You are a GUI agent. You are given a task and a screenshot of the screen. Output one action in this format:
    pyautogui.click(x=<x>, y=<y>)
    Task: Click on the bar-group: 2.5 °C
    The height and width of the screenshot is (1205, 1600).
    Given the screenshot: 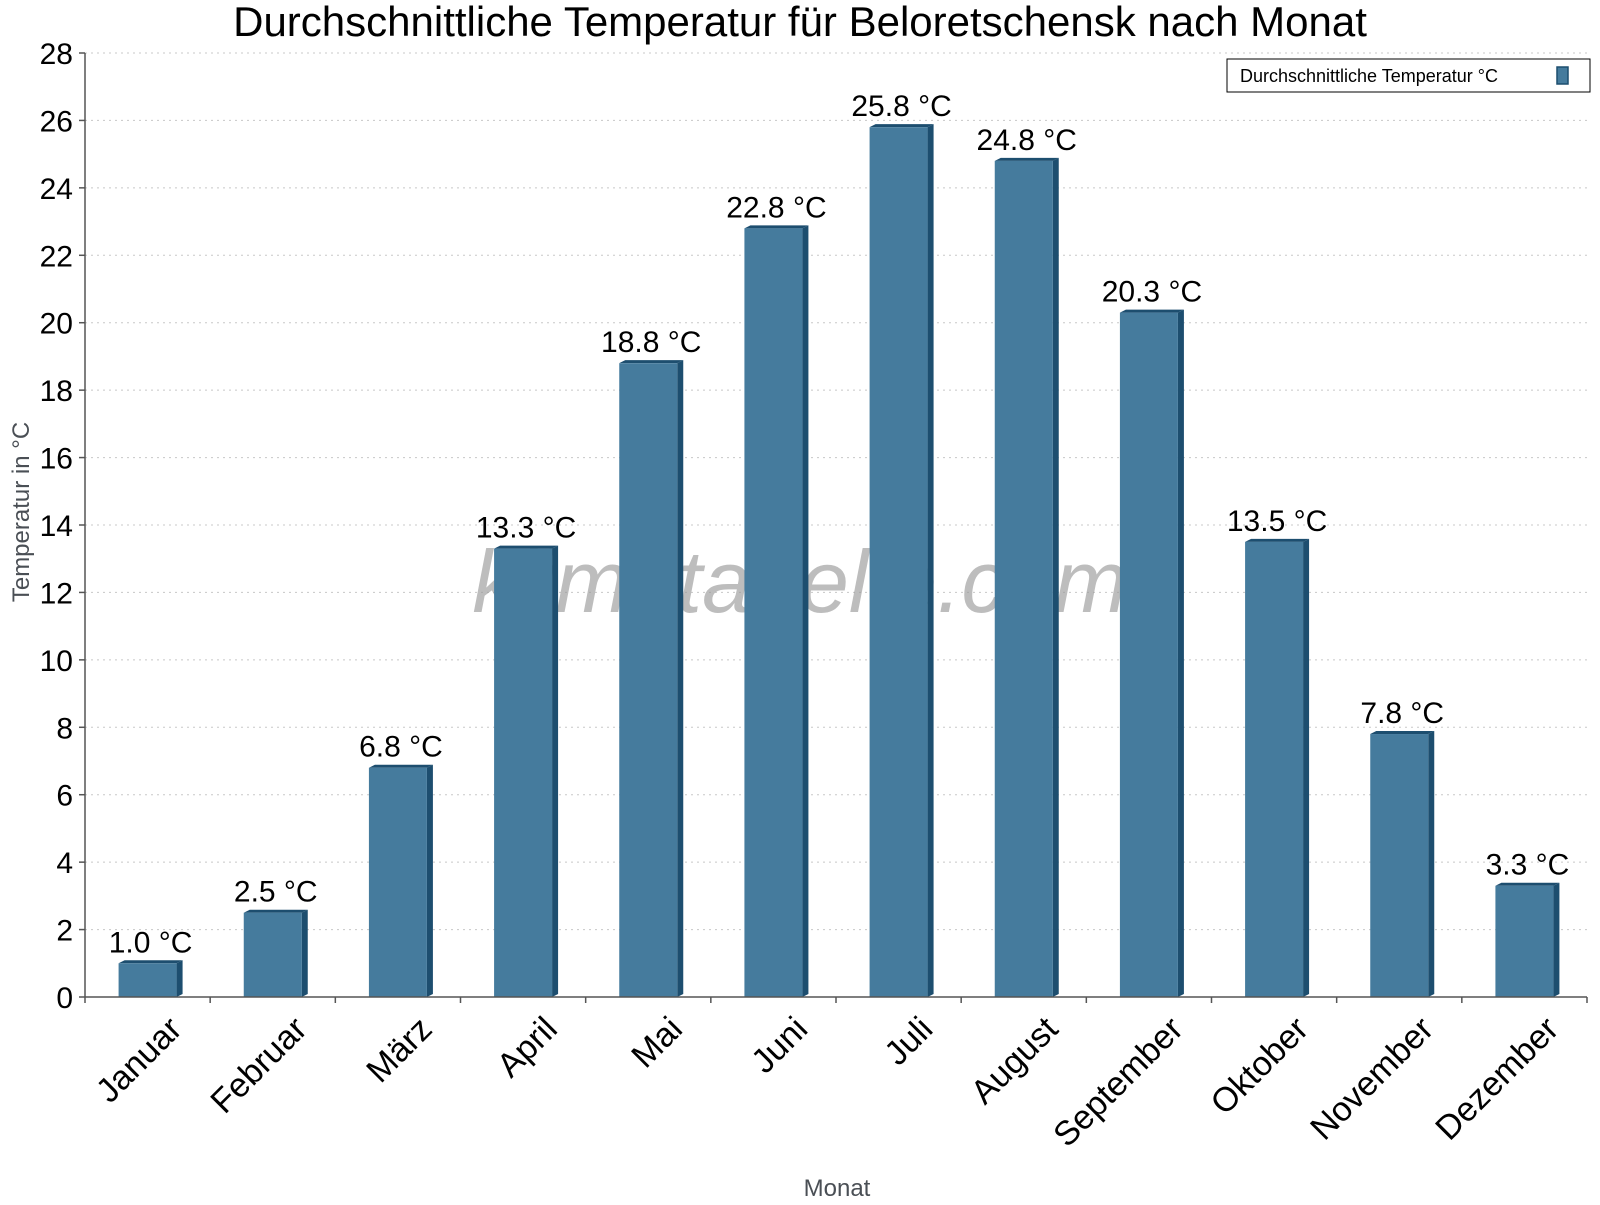 What is the action you would take?
    pyautogui.click(x=276, y=936)
    